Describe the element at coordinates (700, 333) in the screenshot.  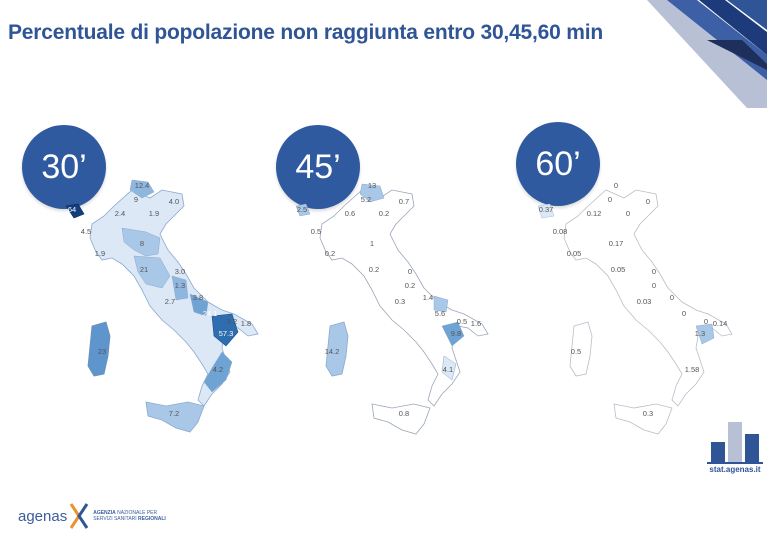
I see `region-value-bas: 1.3` at that location.